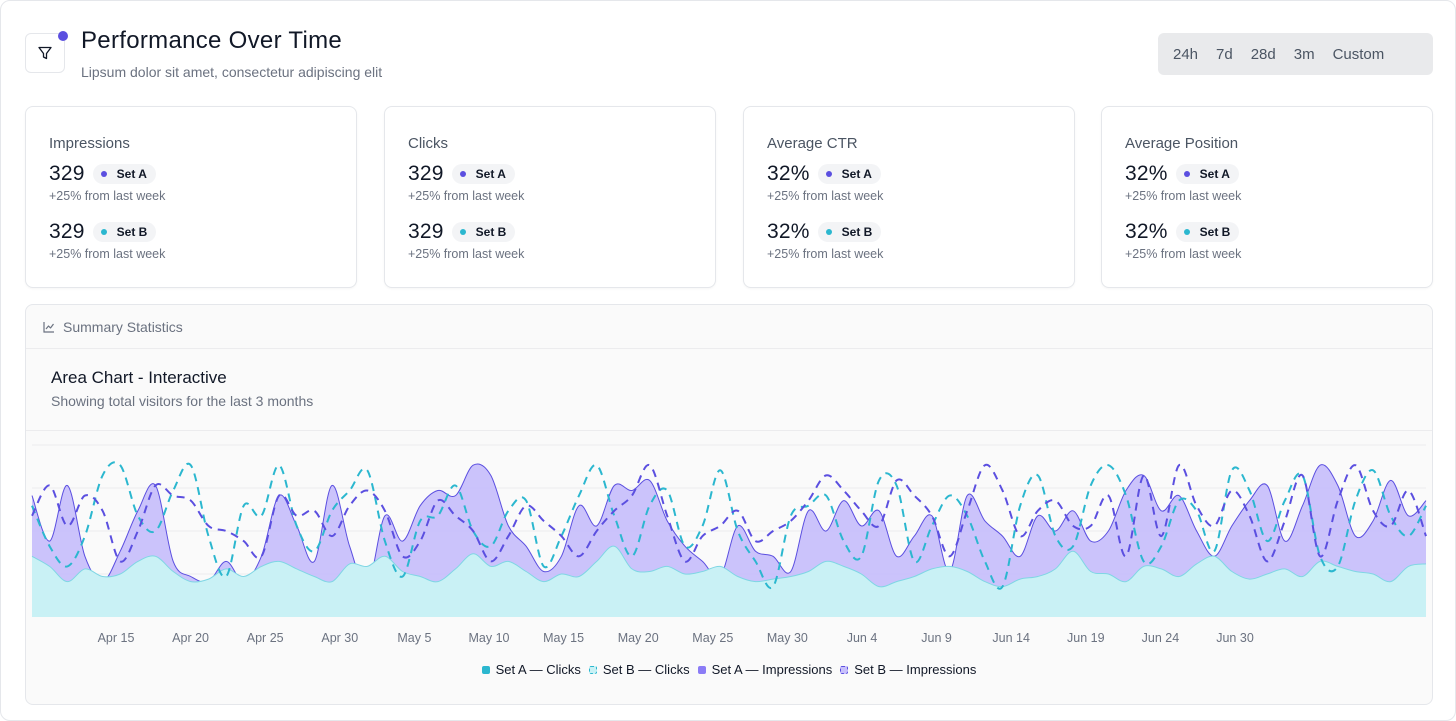  Describe the element at coordinates (89, 143) in the screenshot. I see `card-title: Impressions` at that location.